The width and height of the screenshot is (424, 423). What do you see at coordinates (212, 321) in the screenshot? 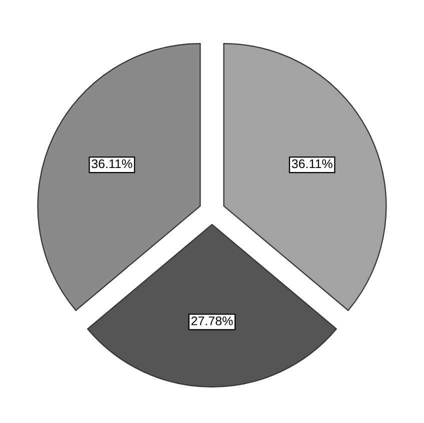
I see `data-label: 27.78%` at bounding box center [212, 321].